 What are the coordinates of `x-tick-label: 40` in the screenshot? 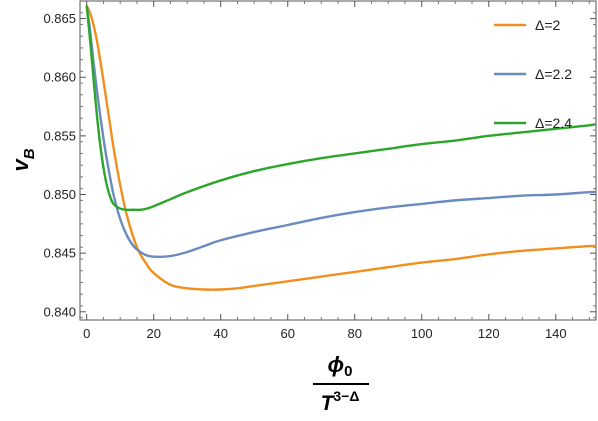 It's located at (220, 333).